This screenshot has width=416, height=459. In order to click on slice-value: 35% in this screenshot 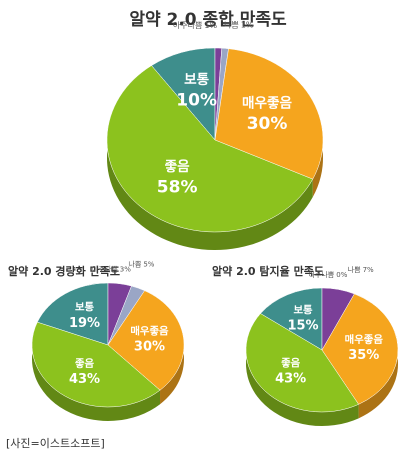, I will do `click(363, 355)`.